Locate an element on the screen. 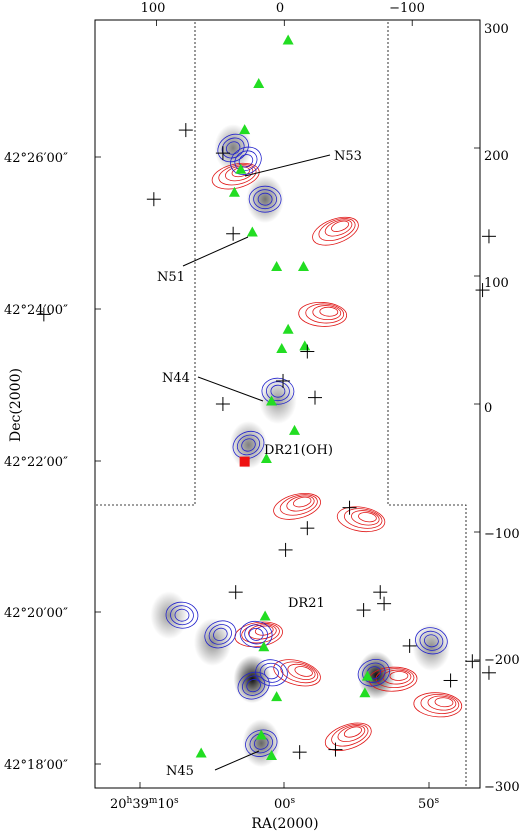 The height and width of the screenshot is (834, 531). ra-seconds: 10 is located at coordinates (165, 804).